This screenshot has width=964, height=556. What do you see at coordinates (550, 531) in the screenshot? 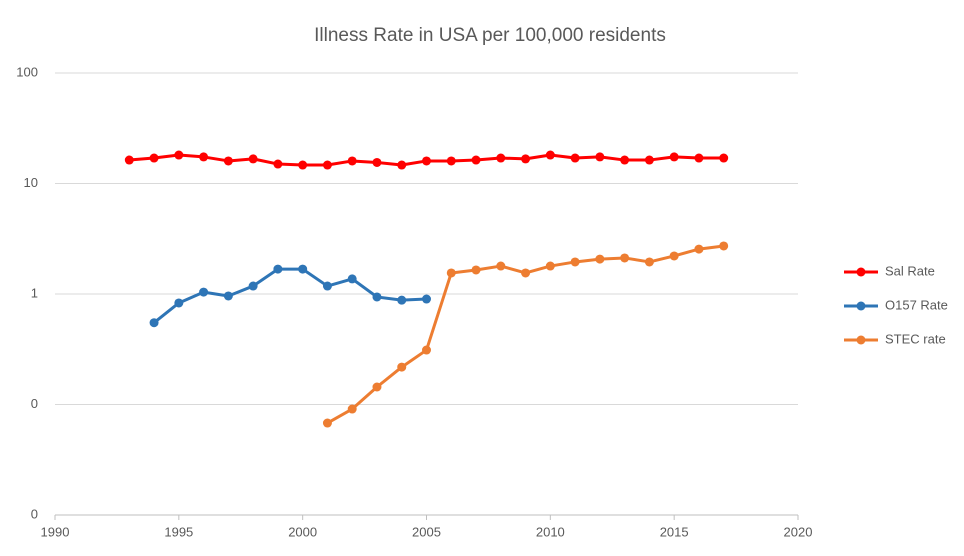
I see `x-tick-label: 2010` at bounding box center [550, 531].